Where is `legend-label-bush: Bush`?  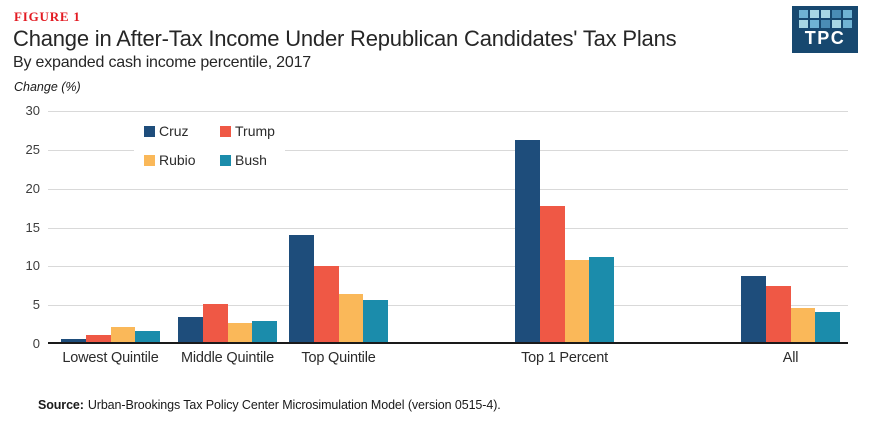 legend-label-bush: Bush is located at coordinates (251, 160).